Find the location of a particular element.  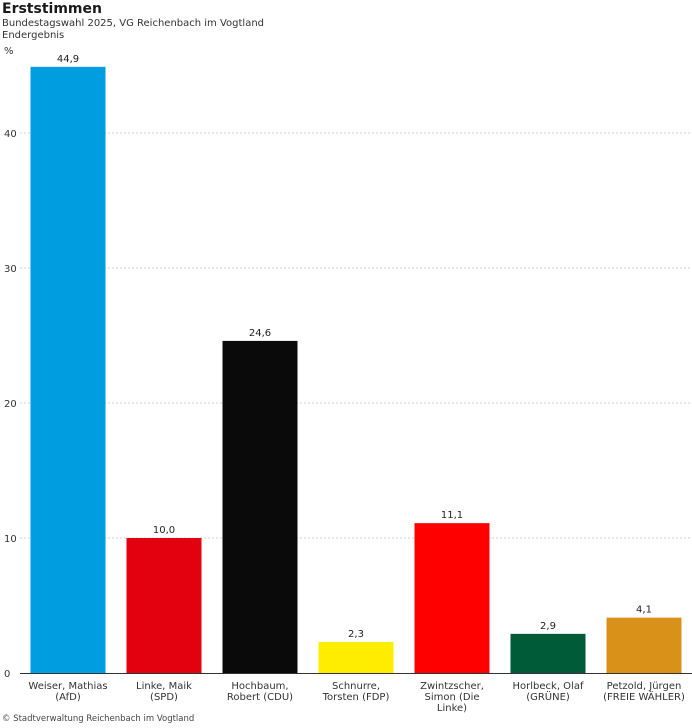

data-label: 2,3 is located at coordinates (356, 634).